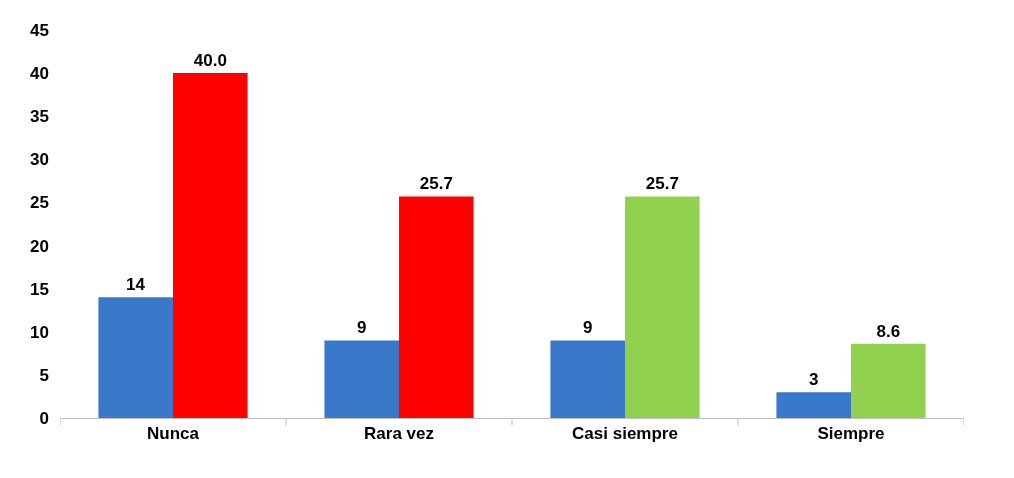 This screenshot has width=1014, height=478. Describe the element at coordinates (39, 74) in the screenshot. I see `y-tick-label: 40` at that location.